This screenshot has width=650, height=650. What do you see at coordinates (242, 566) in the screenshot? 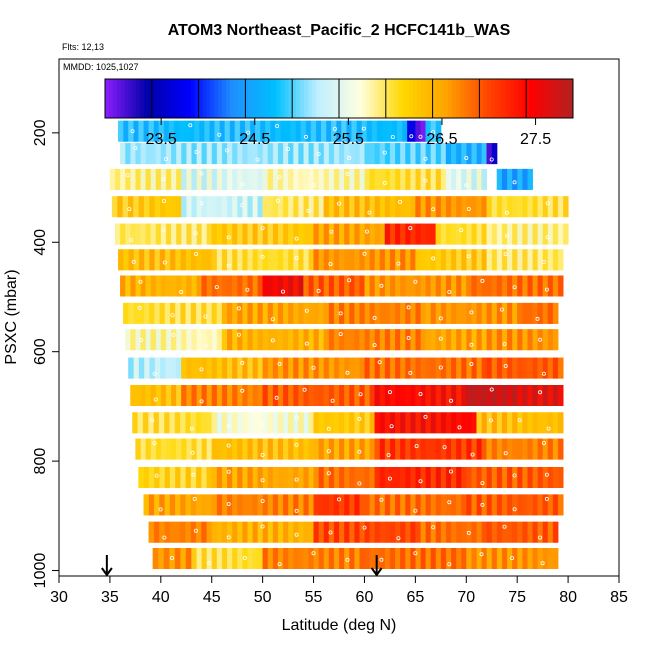
I see `latitude-arrows` at bounding box center [242, 566].